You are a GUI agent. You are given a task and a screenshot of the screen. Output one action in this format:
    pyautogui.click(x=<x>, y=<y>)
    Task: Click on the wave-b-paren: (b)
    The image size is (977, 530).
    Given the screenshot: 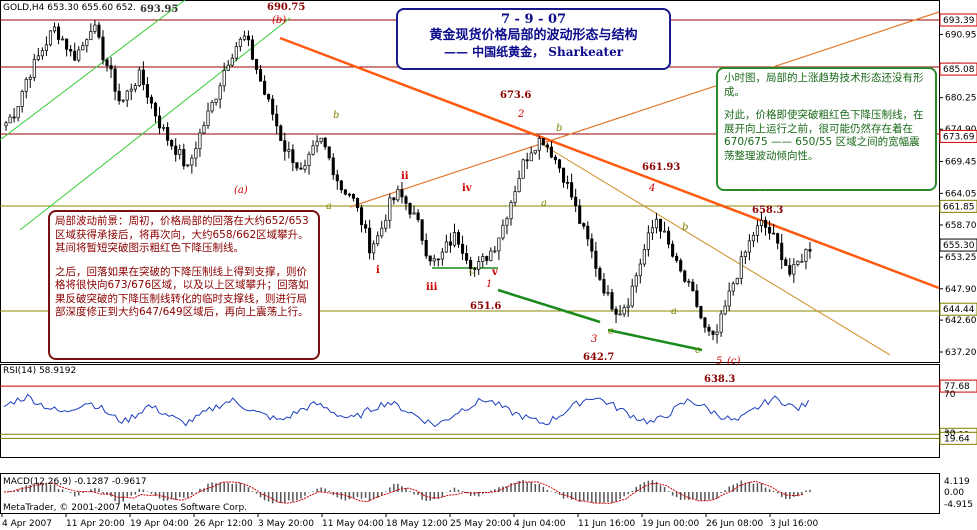 What is the action you would take?
    pyautogui.click(x=279, y=20)
    